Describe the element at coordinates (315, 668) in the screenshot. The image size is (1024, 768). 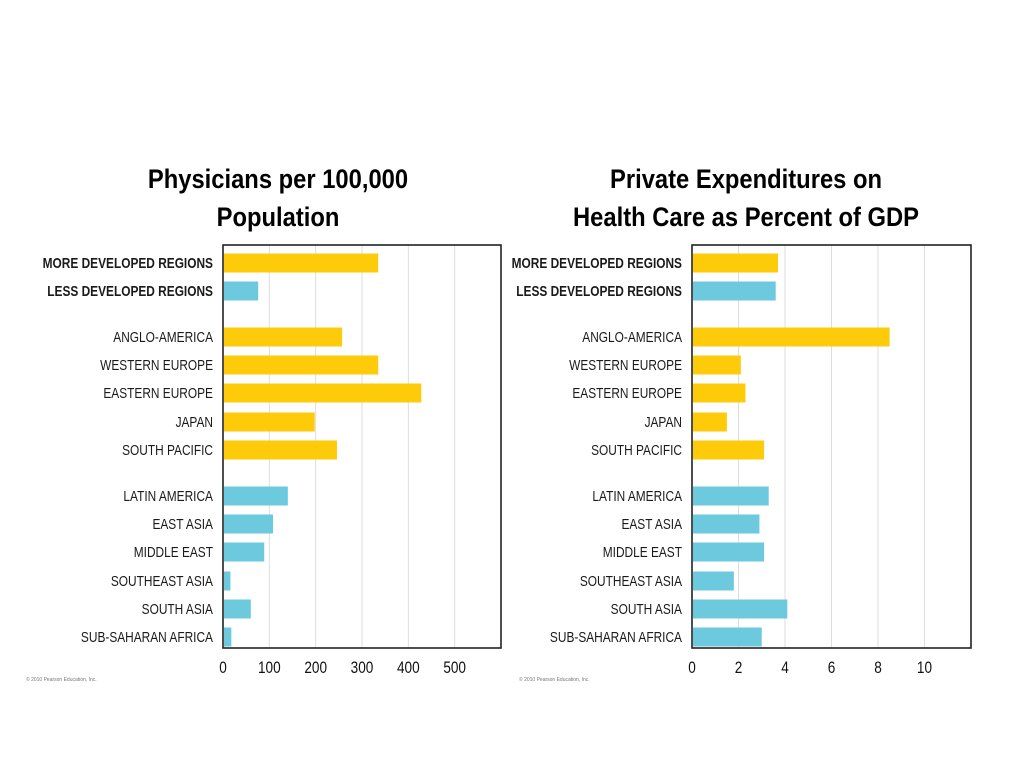
I see `x-tick-label-200: 200` at that location.